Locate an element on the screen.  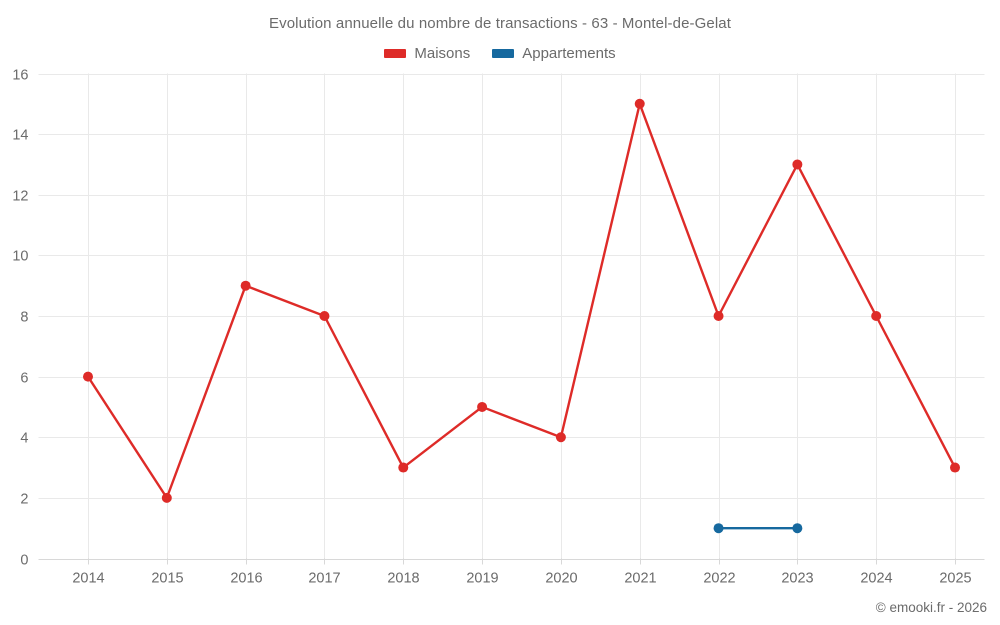
x-tick-label: 2020 is located at coordinates (561, 579).